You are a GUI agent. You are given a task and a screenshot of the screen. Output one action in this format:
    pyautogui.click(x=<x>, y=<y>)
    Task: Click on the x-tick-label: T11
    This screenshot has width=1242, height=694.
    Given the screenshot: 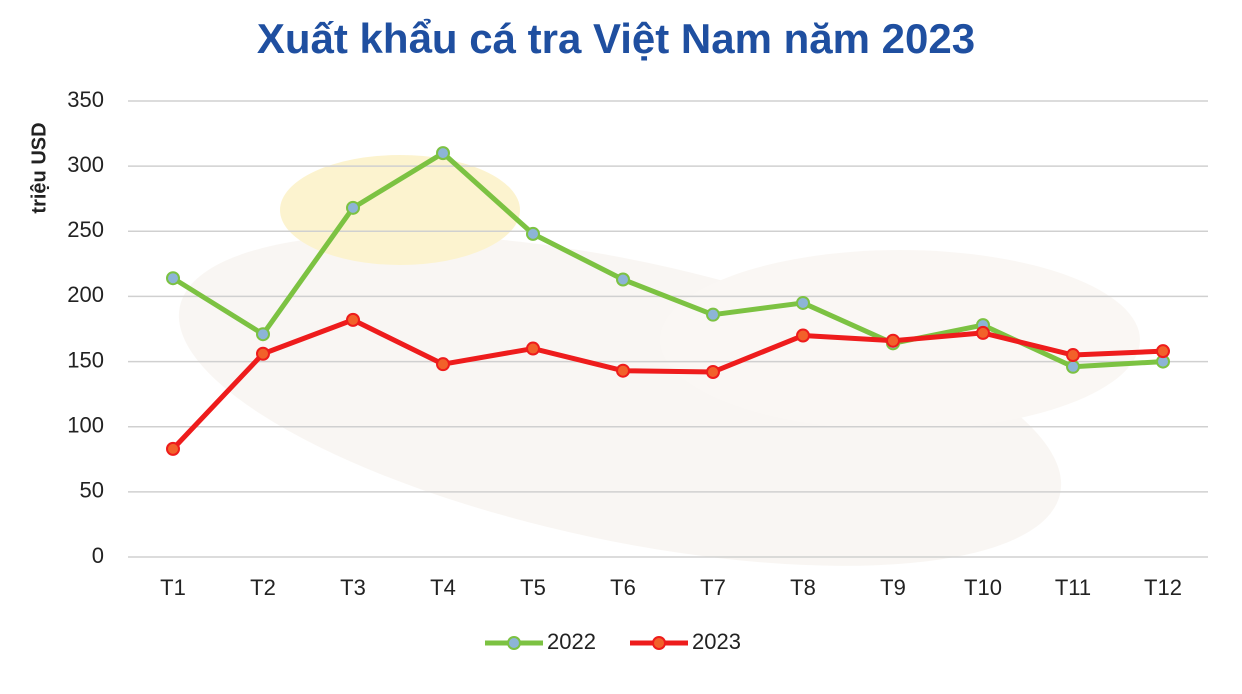 What is the action you would take?
    pyautogui.click(x=1073, y=587)
    